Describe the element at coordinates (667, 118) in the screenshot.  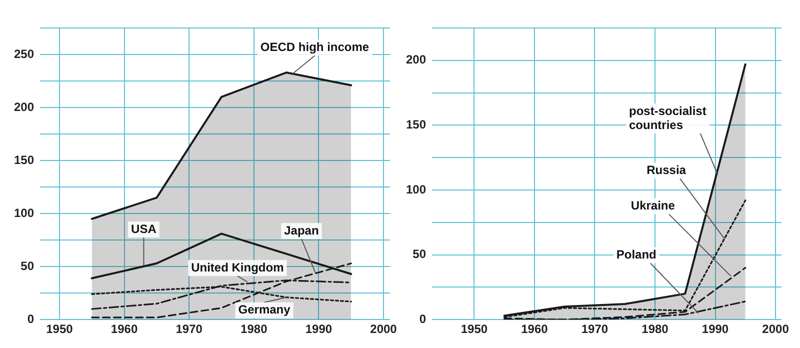
I see `annotation: post-socialist countries` at that location.